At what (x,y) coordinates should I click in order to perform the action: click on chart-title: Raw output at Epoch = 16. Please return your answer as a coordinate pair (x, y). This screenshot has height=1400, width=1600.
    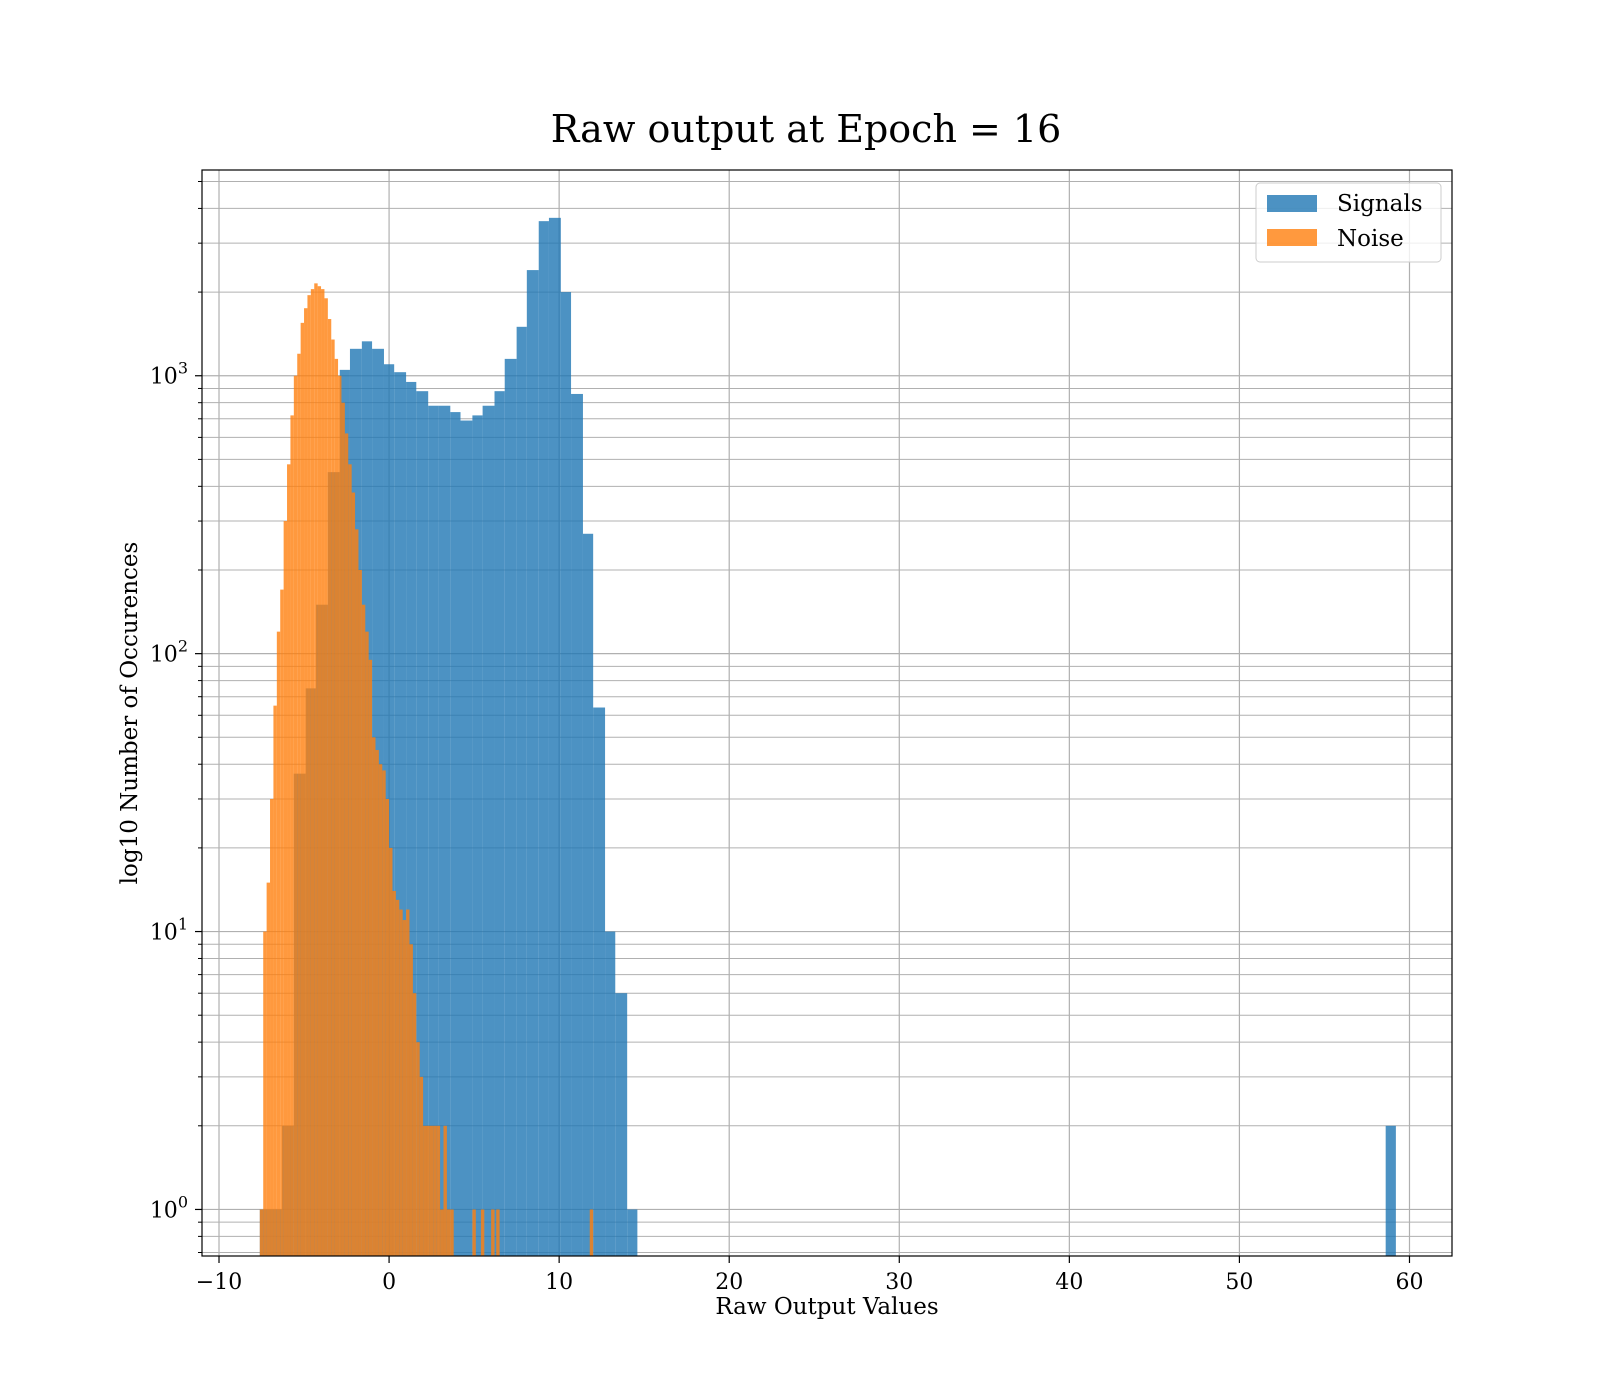
    Looking at the image, I should click on (806, 129).